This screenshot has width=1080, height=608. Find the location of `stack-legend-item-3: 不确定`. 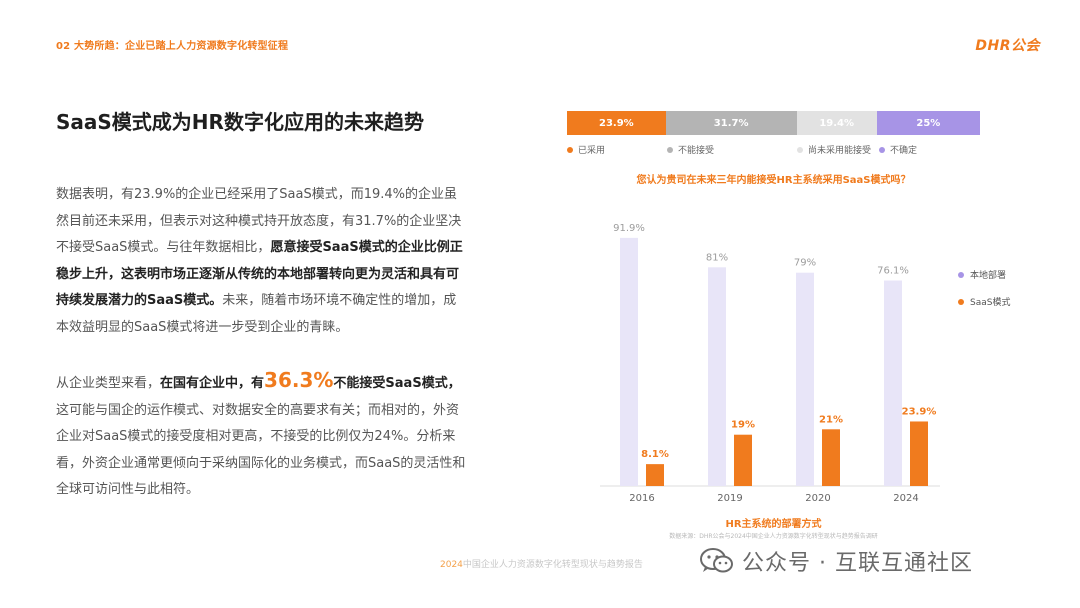

stack-legend-item-3: 不确定 is located at coordinates (898, 149).